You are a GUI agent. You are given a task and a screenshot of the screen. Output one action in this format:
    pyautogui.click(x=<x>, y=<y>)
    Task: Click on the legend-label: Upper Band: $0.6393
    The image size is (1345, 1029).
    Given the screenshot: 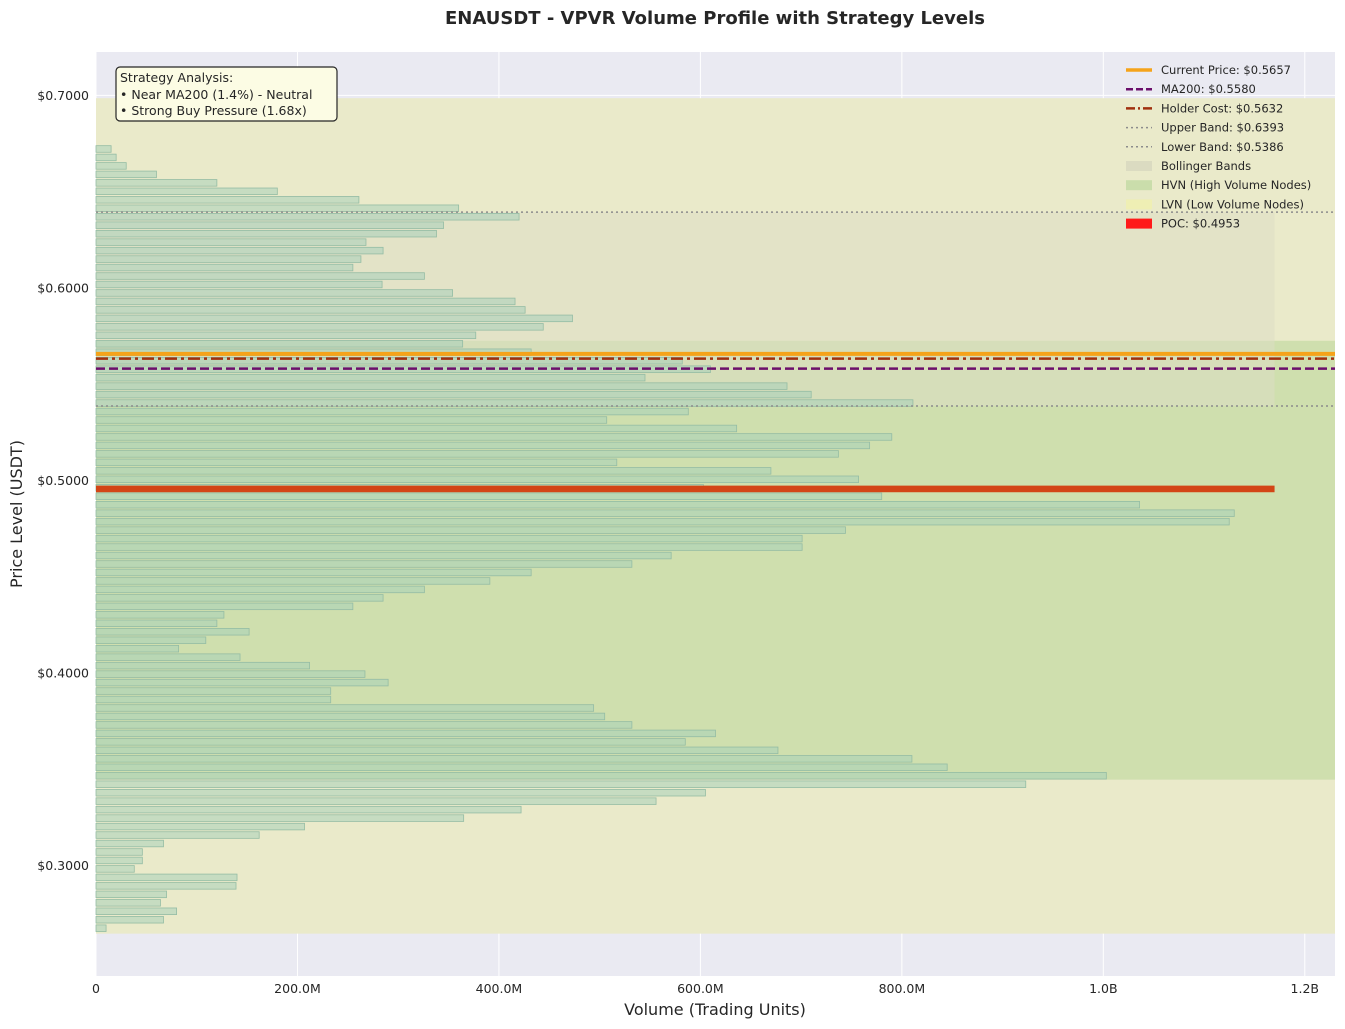 What is the action you would take?
    pyautogui.click(x=1222, y=128)
    